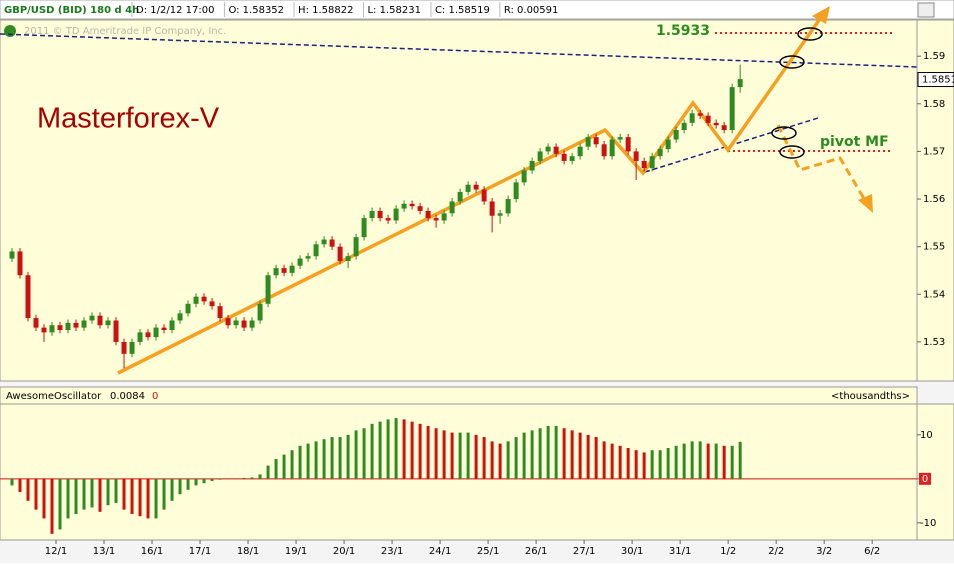  What do you see at coordinates (325, 10) in the screenshot?
I see `header-field: H: 1.58822` at bounding box center [325, 10].